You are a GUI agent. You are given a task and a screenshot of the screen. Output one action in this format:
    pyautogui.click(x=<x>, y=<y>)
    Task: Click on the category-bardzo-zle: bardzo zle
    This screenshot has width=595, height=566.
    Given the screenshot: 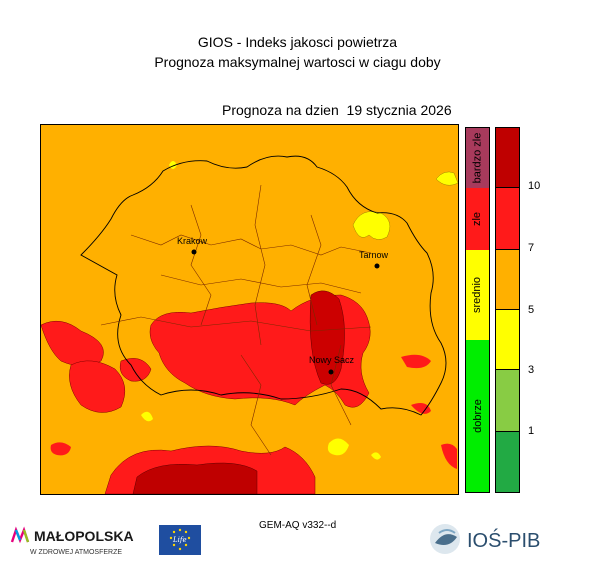 What is the action you would take?
    pyautogui.click(x=477, y=158)
    